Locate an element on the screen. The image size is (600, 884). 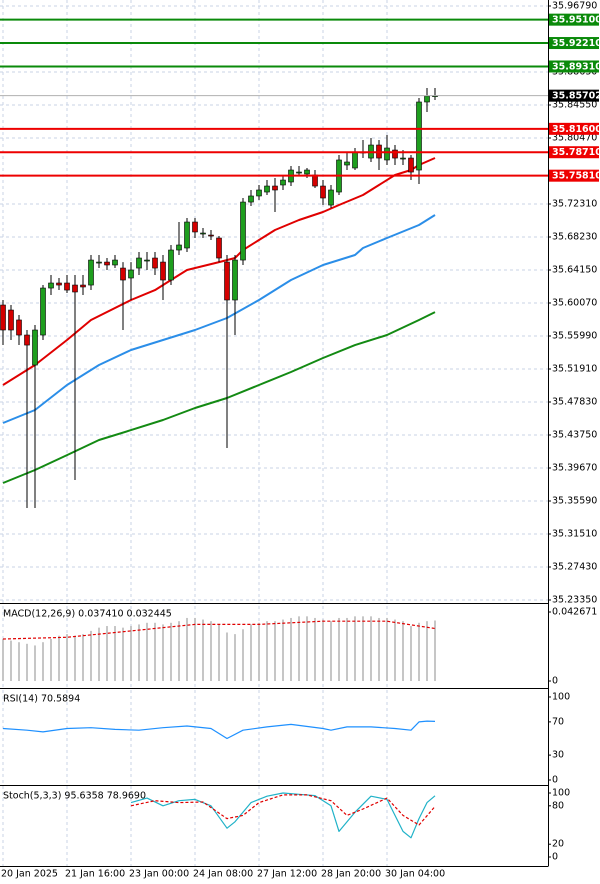
current-price-box is located at coordinates (574, 95).